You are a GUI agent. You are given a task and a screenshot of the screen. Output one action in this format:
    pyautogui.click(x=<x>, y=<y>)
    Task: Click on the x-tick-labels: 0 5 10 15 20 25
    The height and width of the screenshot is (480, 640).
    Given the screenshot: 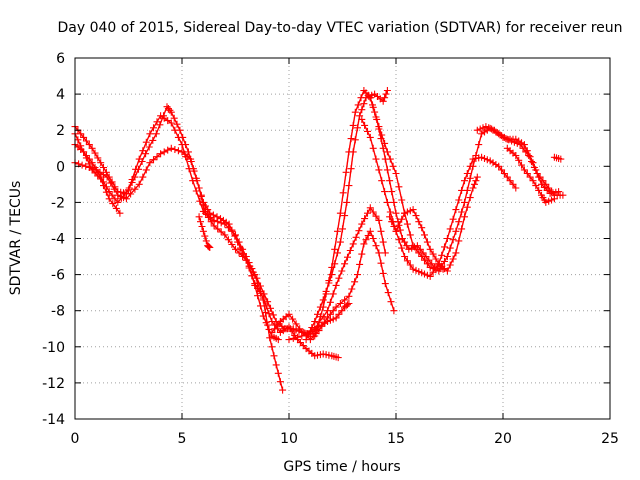 What is the action you would take?
    pyautogui.click(x=345, y=439)
    